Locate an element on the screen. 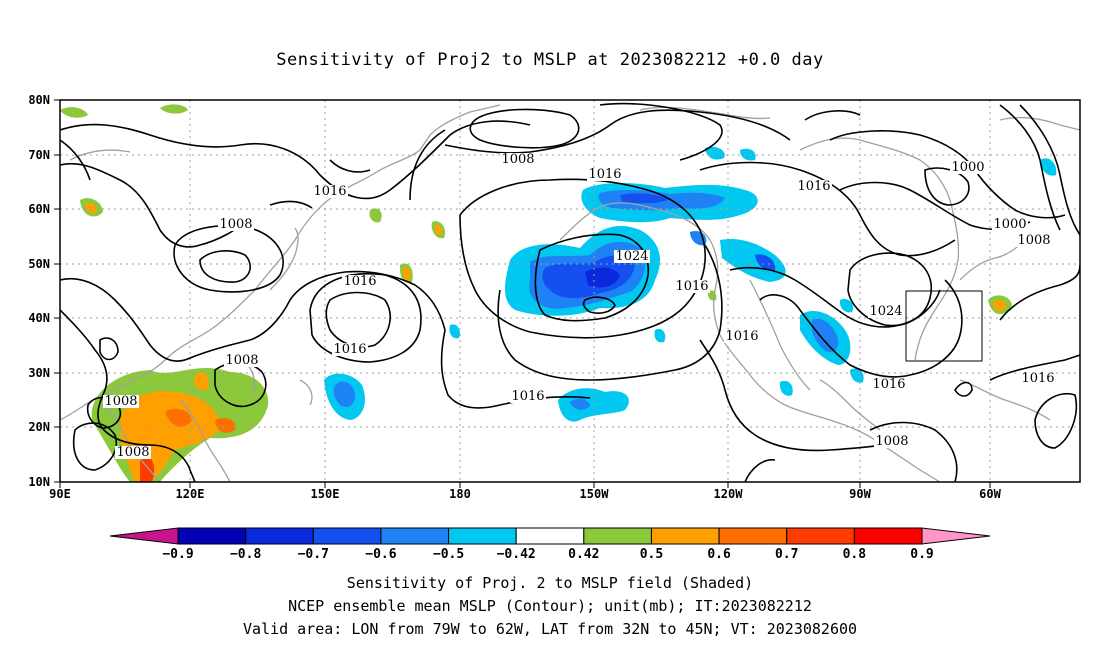 The width and height of the screenshot is (1100, 650). colorbar-label: 0.9 is located at coordinates (921, 554).